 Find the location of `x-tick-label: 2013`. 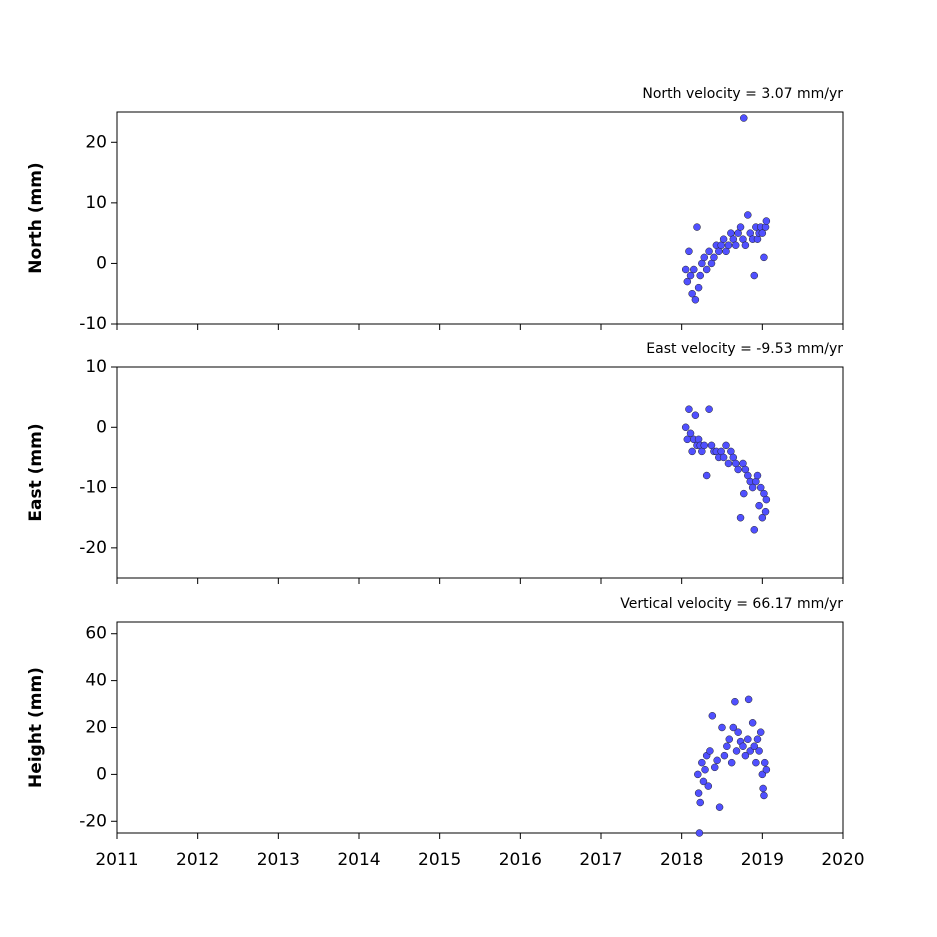

x-tick-label: 2013 is located at coordinates (278, 860).